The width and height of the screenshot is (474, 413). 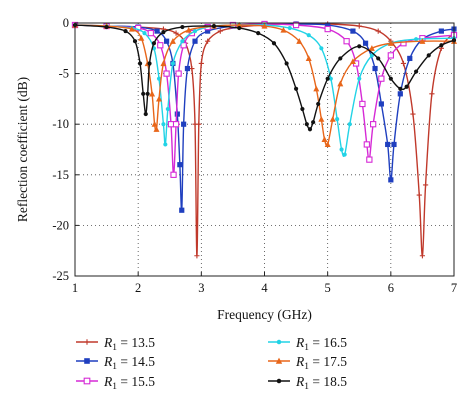 What do you see at coordinates (264, 314) in the screenshot?
I see `x-axis-title: Frequency (GHz)` at bounding box center [264, 314].